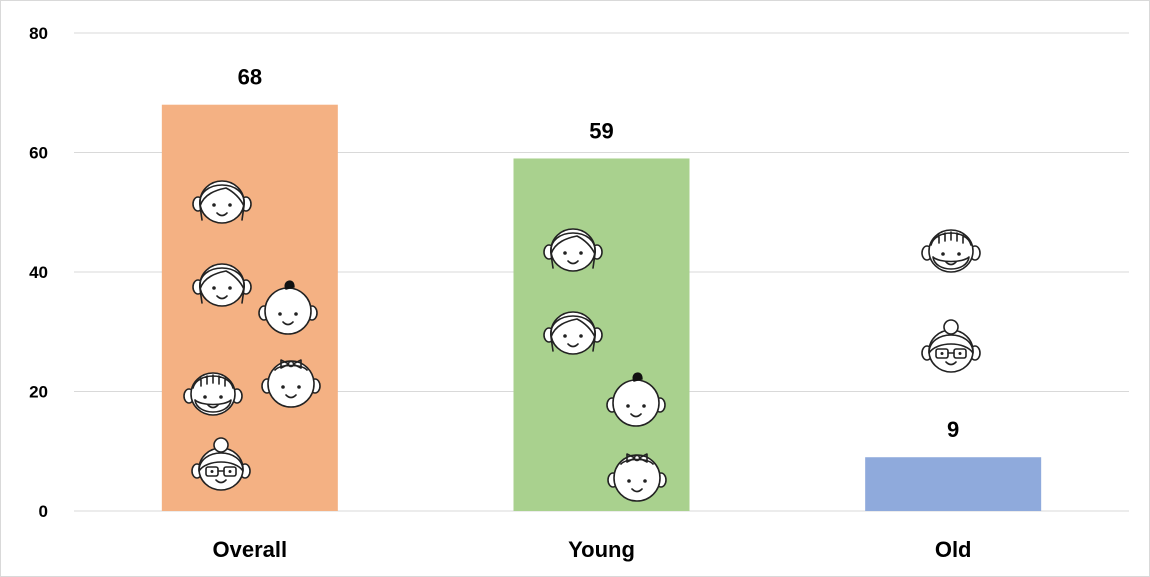 This screenshot has width=1150, height=577. What do you see at coordinates (38, 272) in the screenshot?
I see `y-tick-label: 40` at bounding box center [38, 272].